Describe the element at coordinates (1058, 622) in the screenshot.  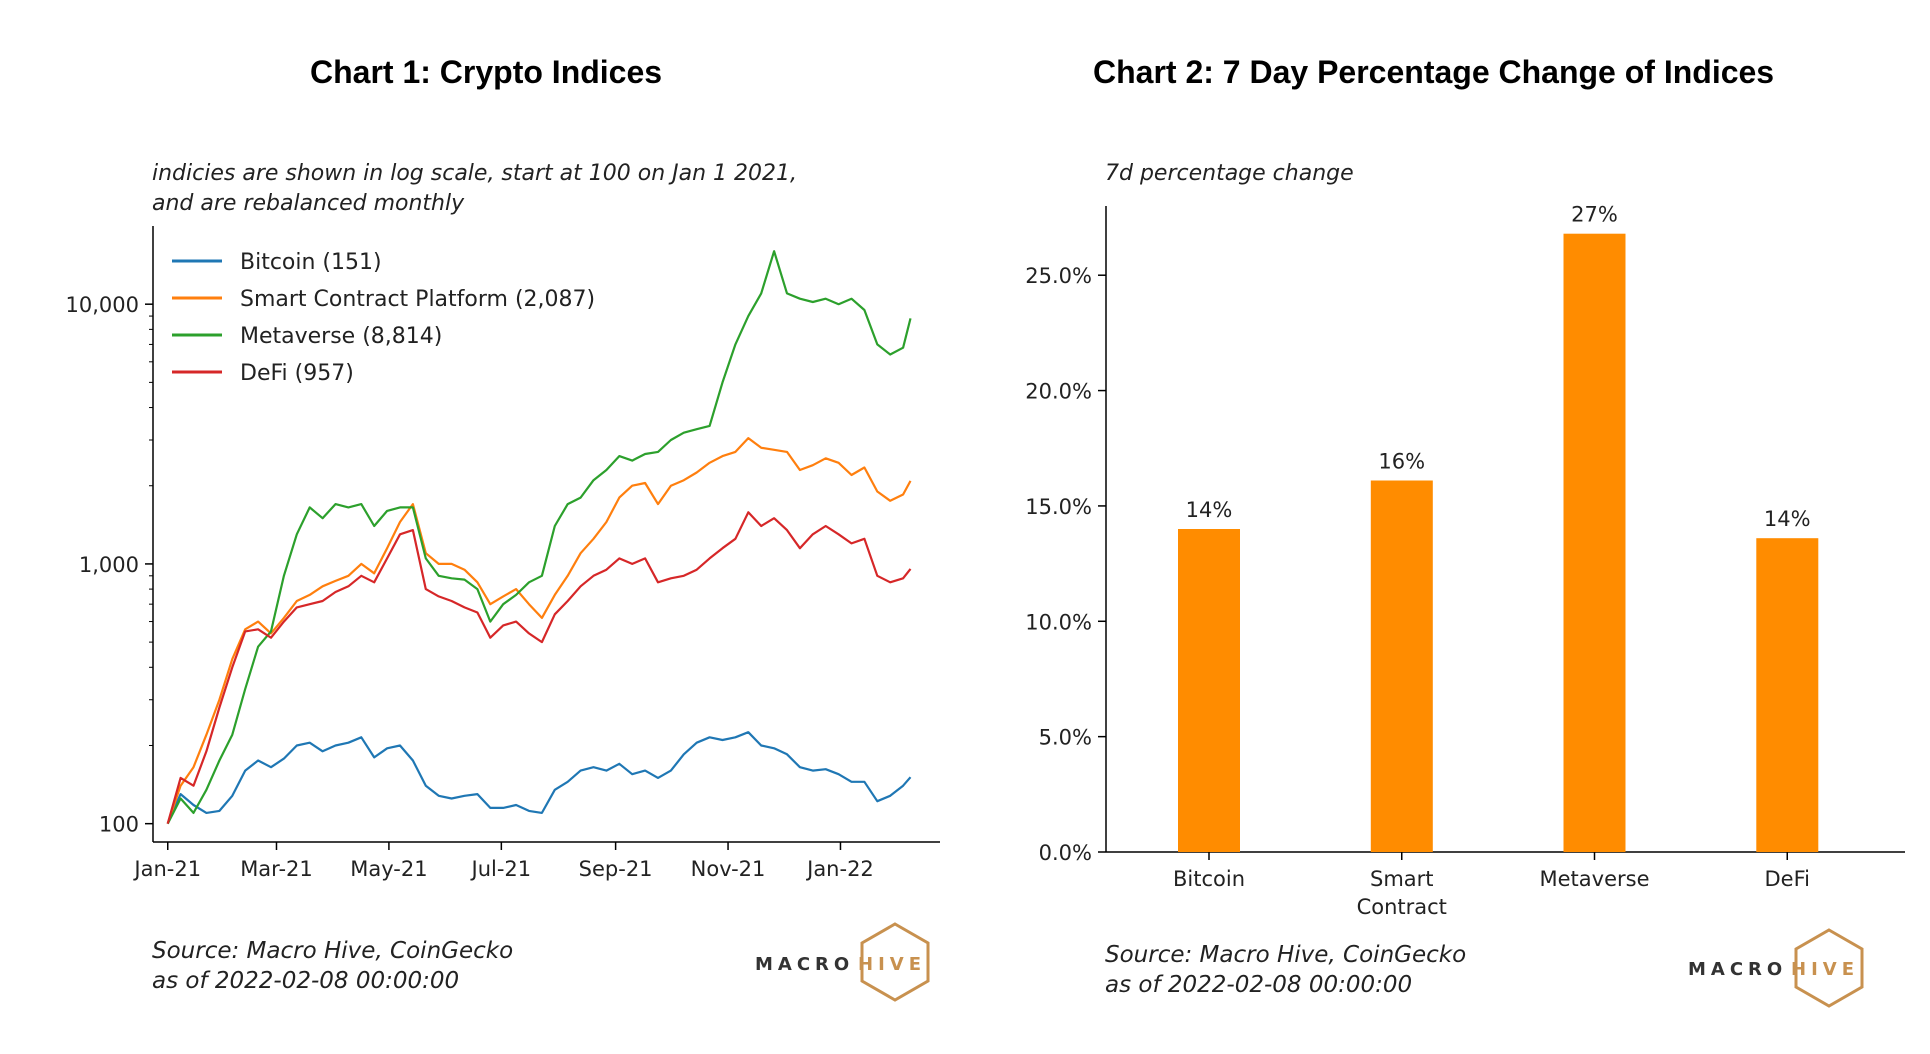
I see `chart2-y-tick-label: 10.0%` at that location.